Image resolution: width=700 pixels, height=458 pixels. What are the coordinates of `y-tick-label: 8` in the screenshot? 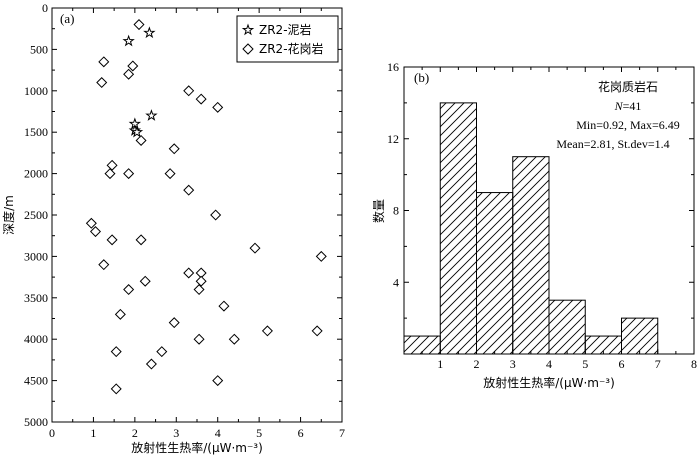 It's located at (396, 211).